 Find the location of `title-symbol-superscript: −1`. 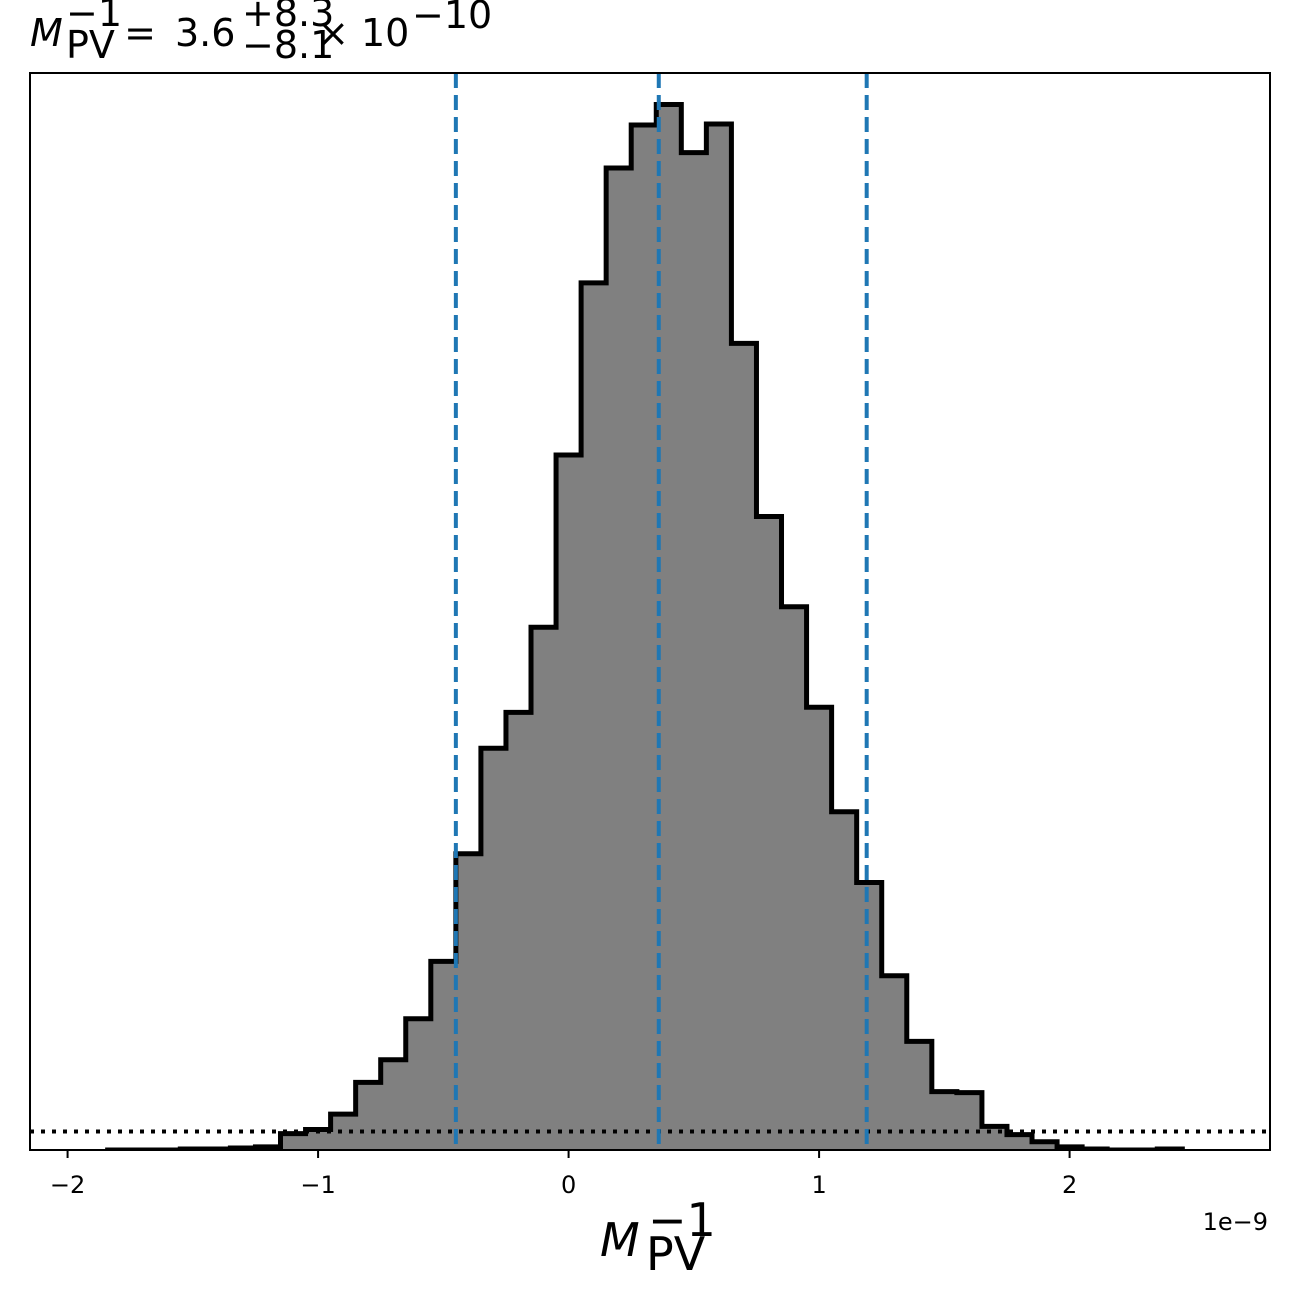

title-symbol-superscript: −1 is located at coordinates (94, 17).